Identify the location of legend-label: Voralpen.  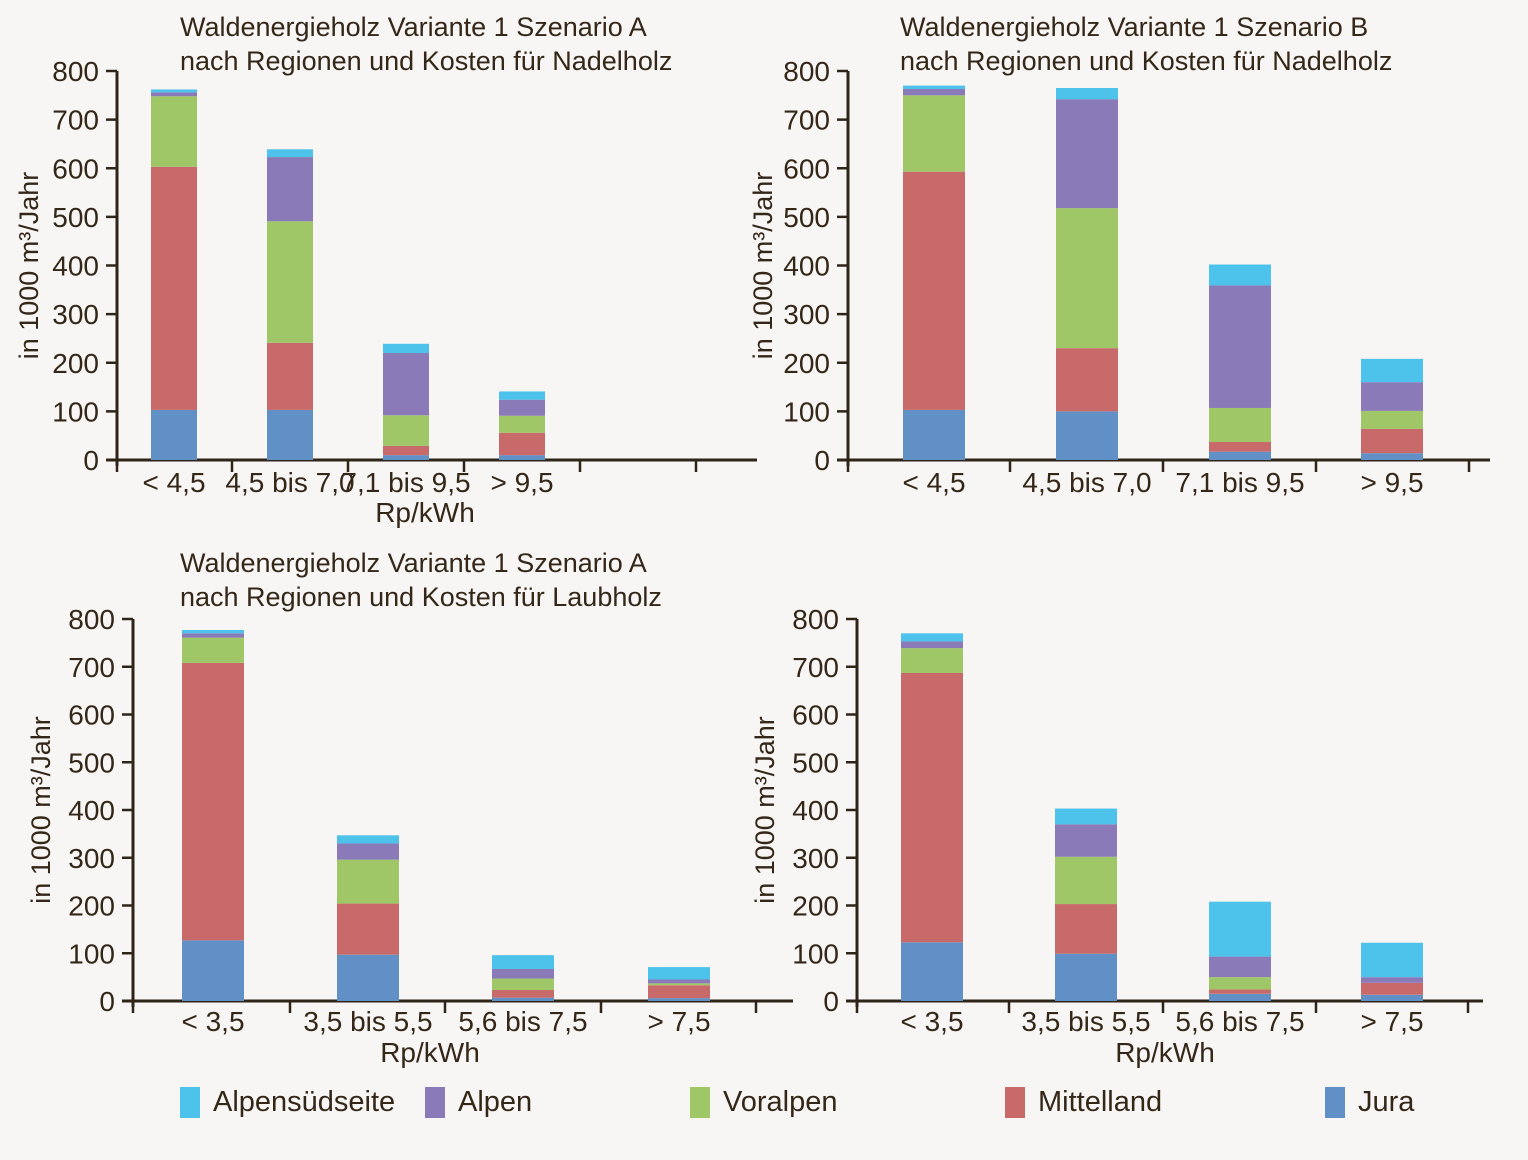
(780, 1101).